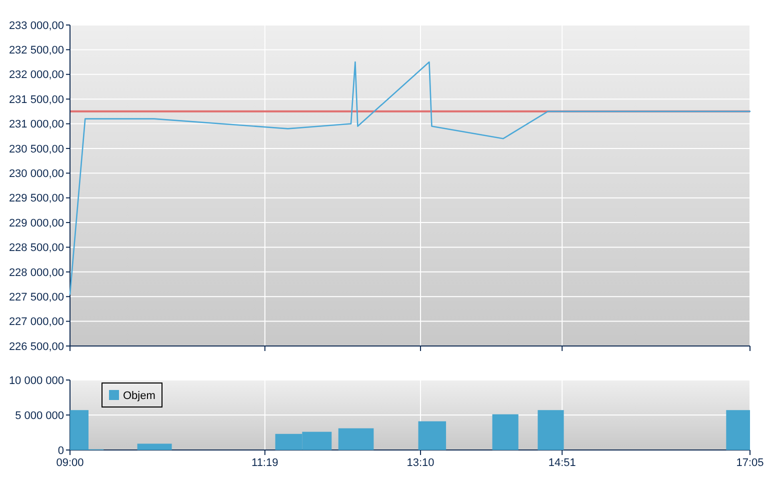  I want to click on y-tick-label: 227 000,00, so click(36, 322).